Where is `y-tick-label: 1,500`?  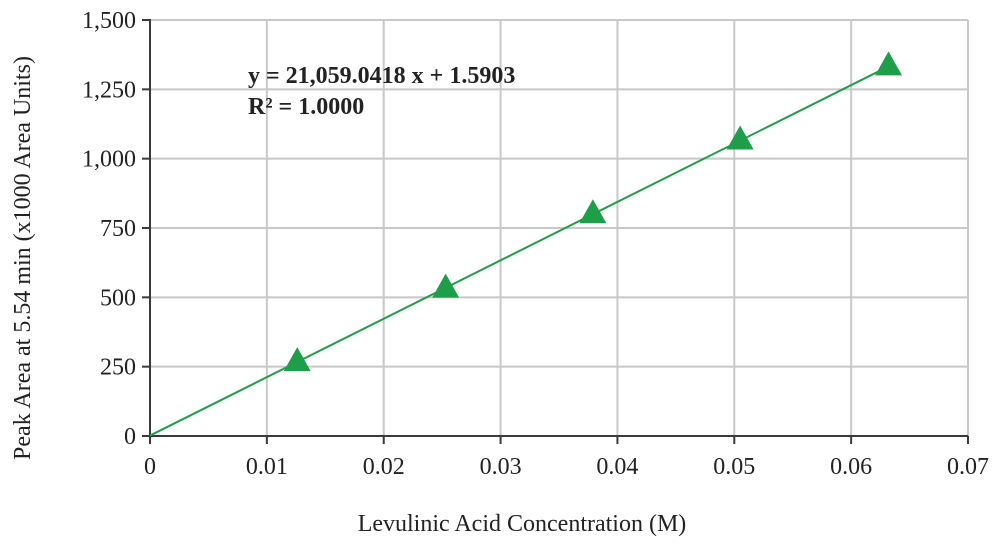 y-tick-label: 1,500 is located at coordinates (109, 21).